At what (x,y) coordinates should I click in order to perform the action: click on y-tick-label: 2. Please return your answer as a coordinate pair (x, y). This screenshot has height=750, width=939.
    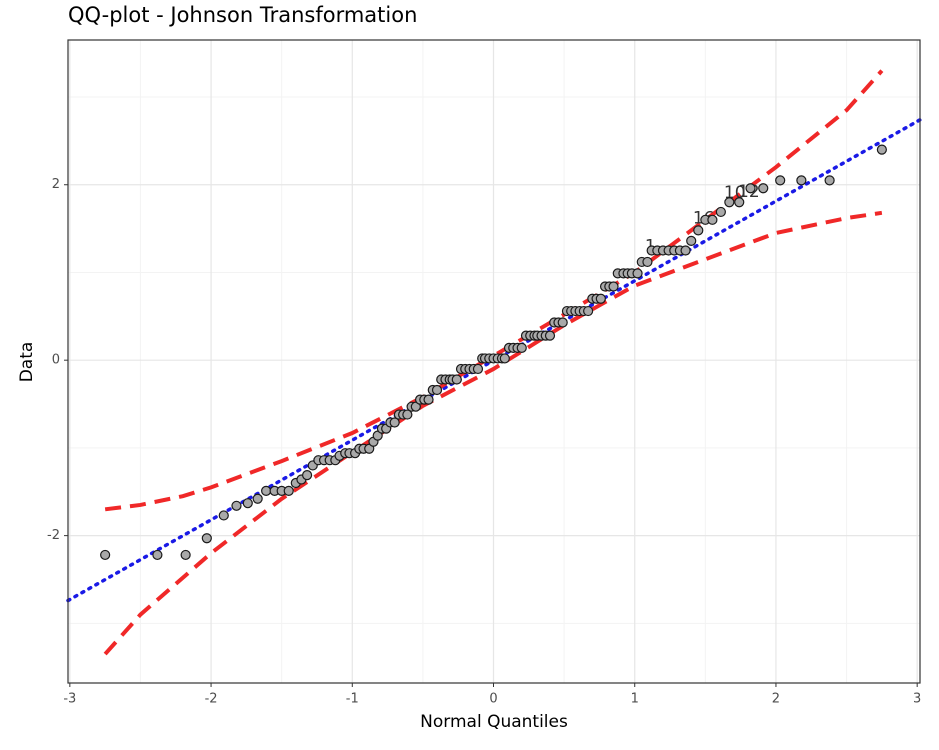
    Looking at the image, I should click on (56, 184).